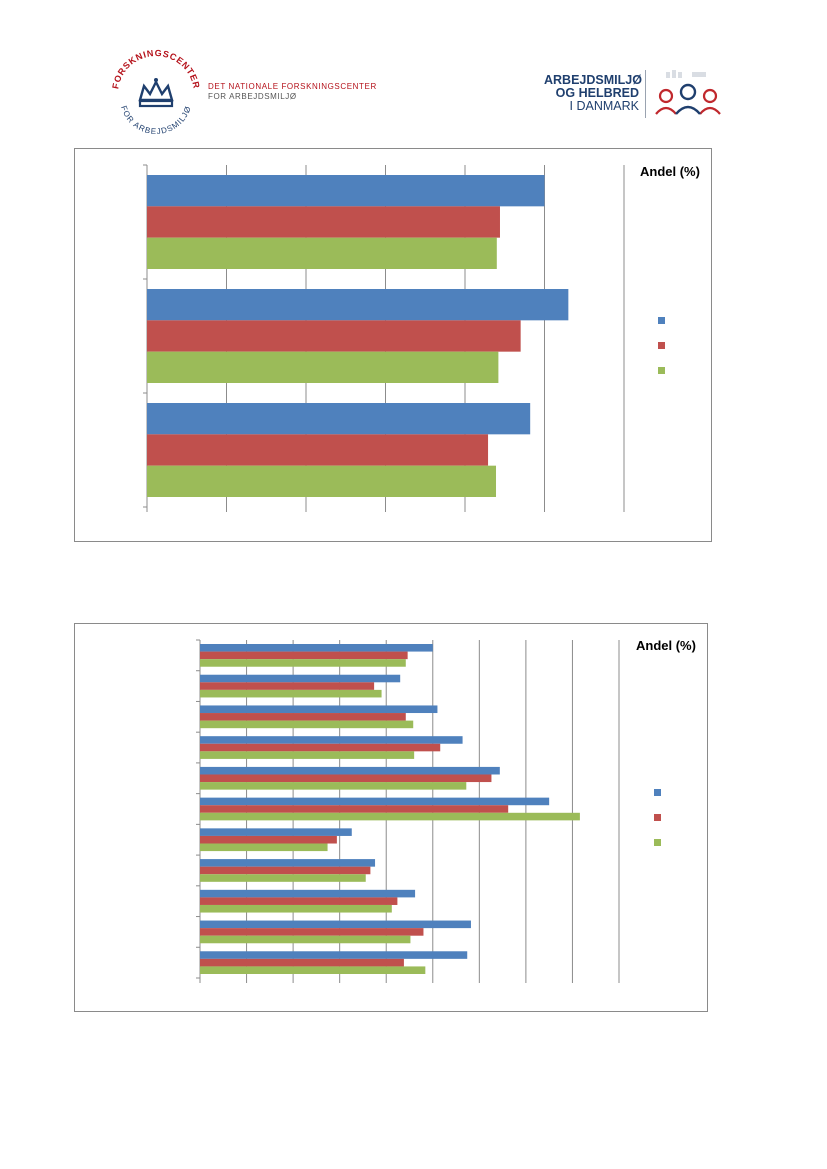  I want to click on logo-divider, so click(645, 94).